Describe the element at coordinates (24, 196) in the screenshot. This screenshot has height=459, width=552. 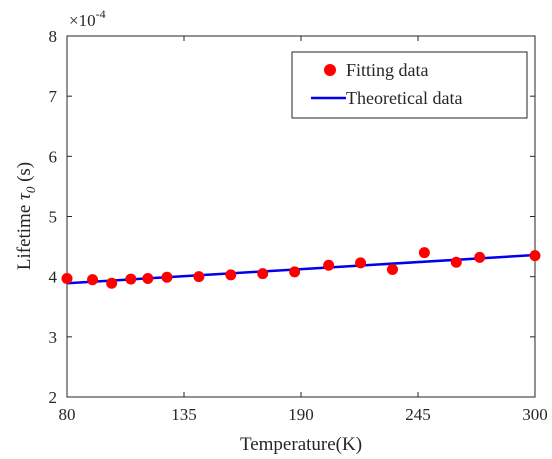
I see `y-label-symbol: τ` at that location.